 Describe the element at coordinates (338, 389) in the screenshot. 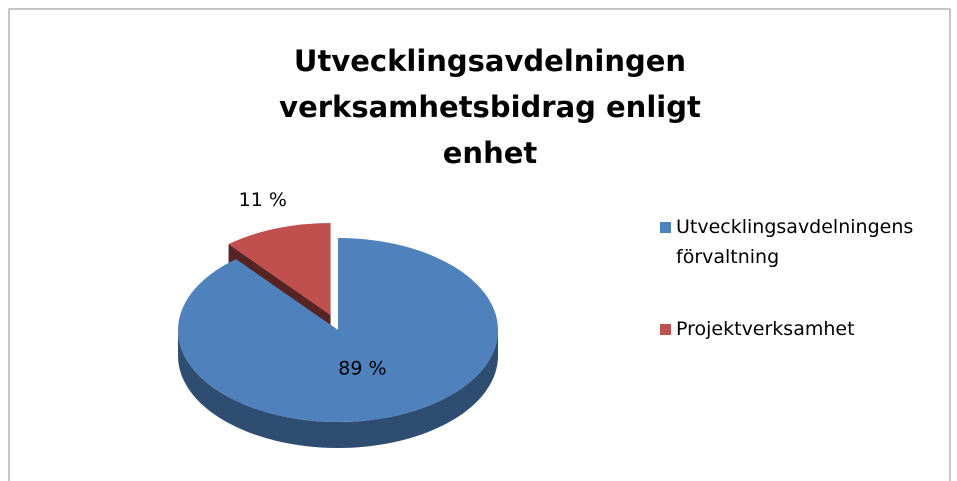

I see `slice-side` at that location.